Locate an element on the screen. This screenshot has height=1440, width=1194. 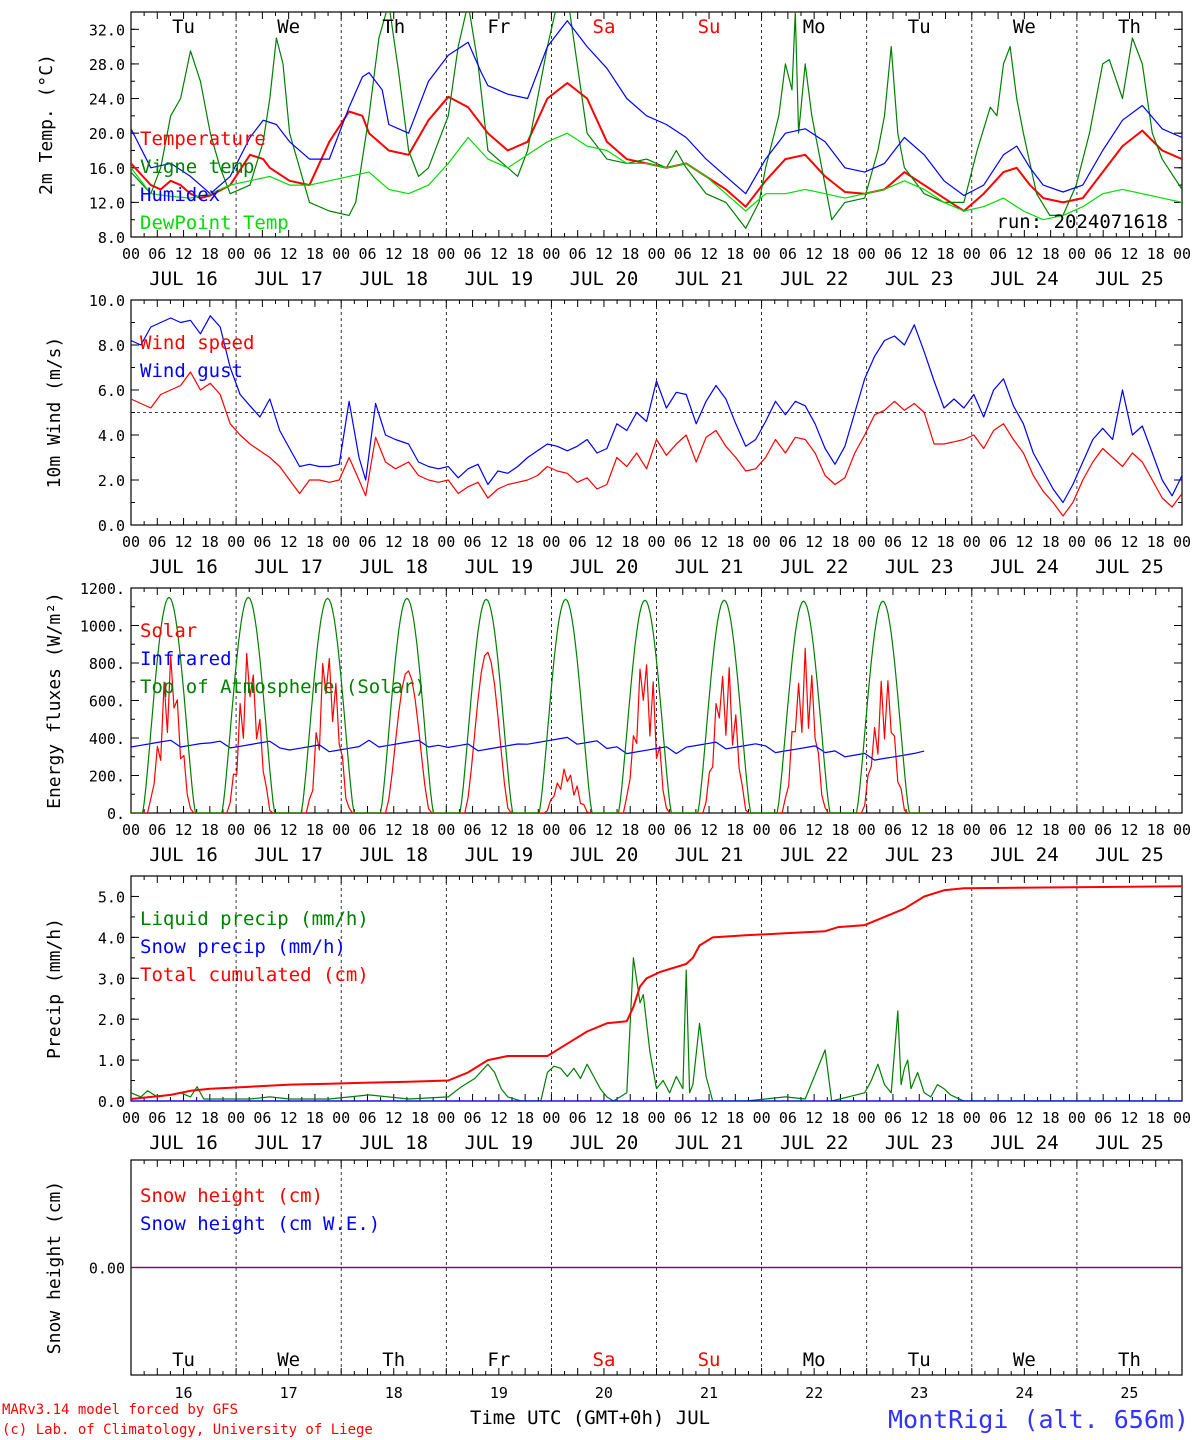
series-line-humidex is located at coordinates (656, 108).